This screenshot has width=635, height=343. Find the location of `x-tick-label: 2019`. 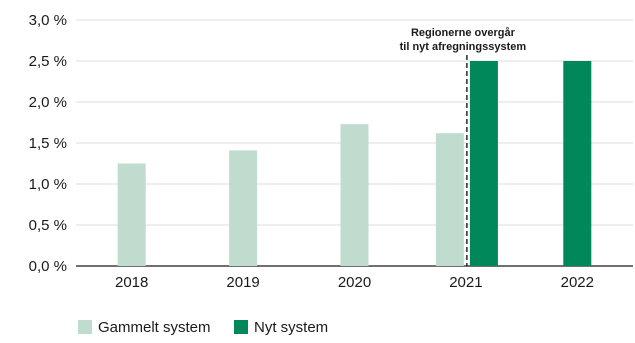

x-tick-label: 2019 is located at coordinates (242, 282).